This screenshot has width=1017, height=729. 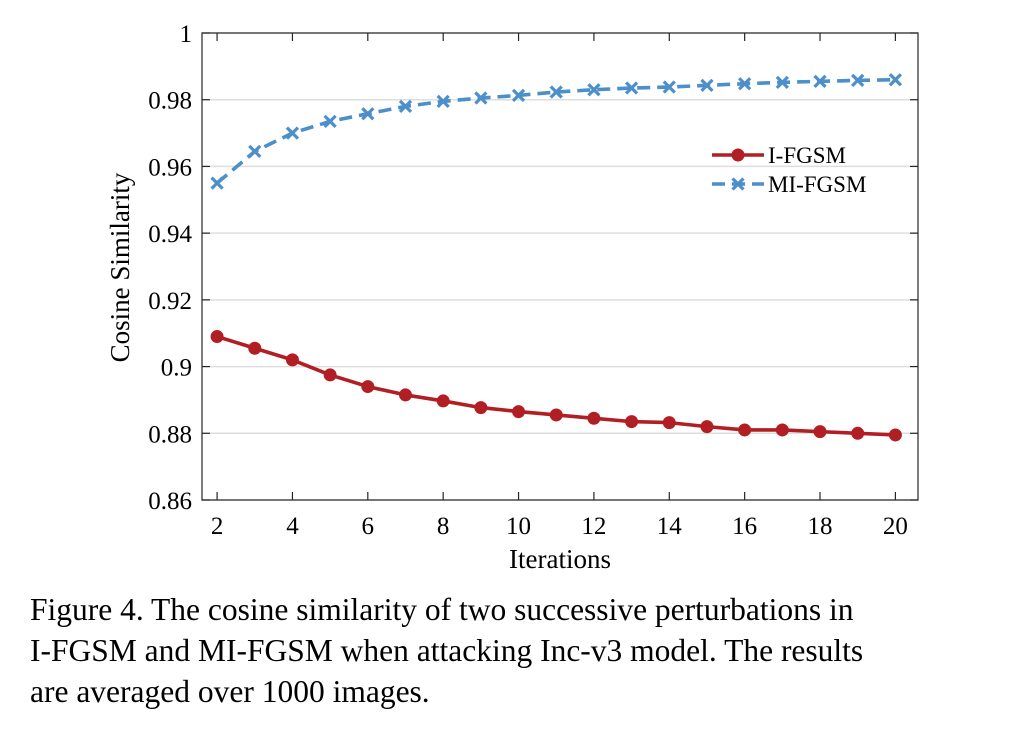 I want to click on legend-label: I-FGSM, so click(x=807, y=155).